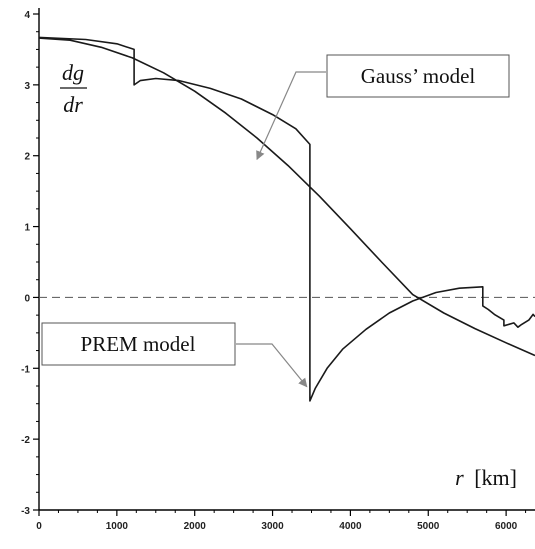 The height and width of the screenshot is (549, 535). Describe the element at coordinates (27, 86) in the screenshot. I see `y-tick-label: 3` at that location.